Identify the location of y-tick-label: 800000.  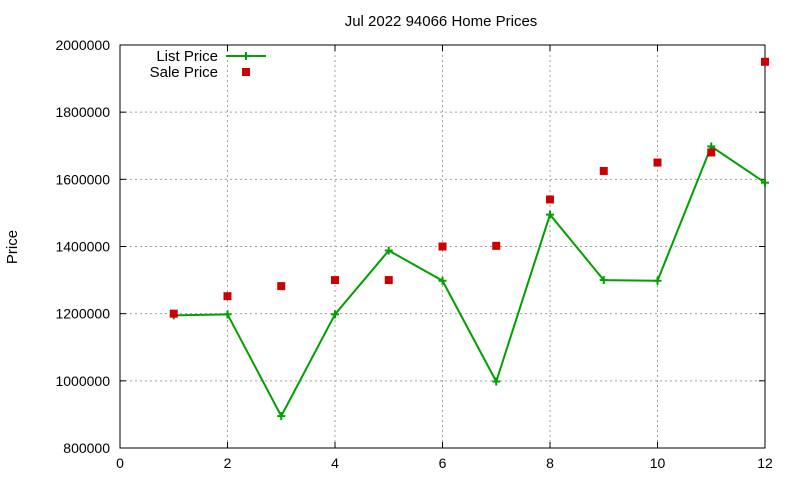
(86, 448).